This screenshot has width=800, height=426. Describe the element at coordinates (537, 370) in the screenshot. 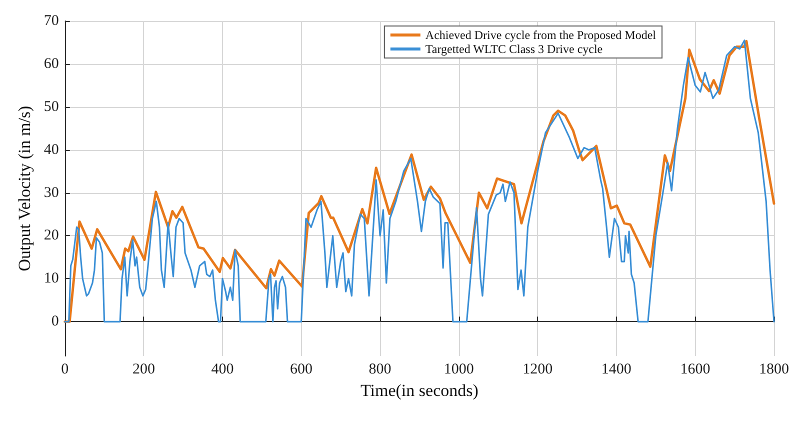

I see `x-tick-label: 1200` at that location.